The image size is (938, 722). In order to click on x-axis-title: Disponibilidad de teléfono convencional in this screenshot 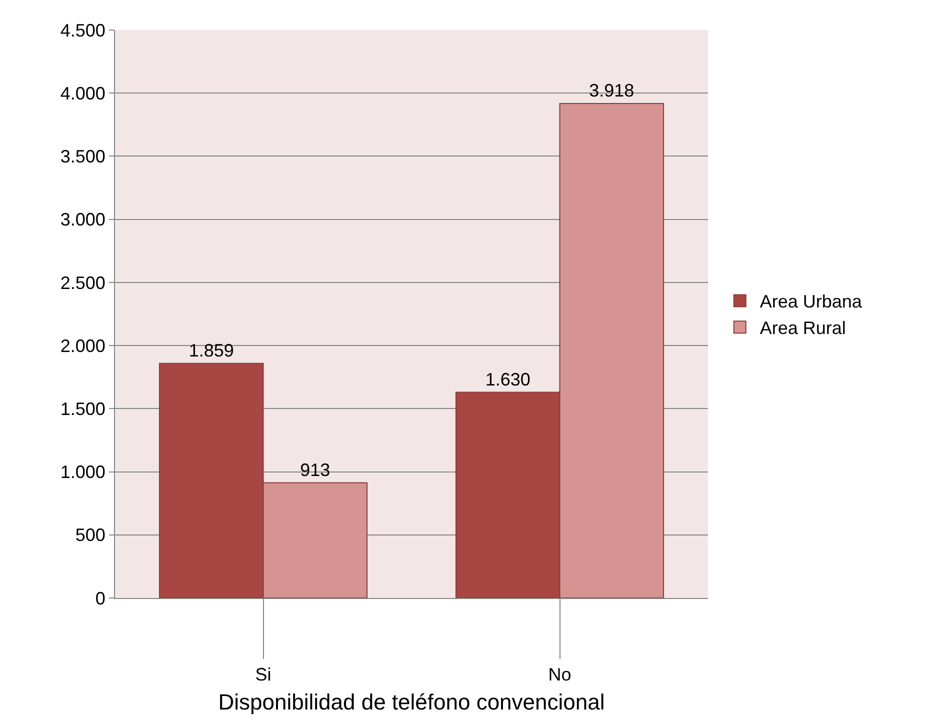, I will do `click(411, 702)`.